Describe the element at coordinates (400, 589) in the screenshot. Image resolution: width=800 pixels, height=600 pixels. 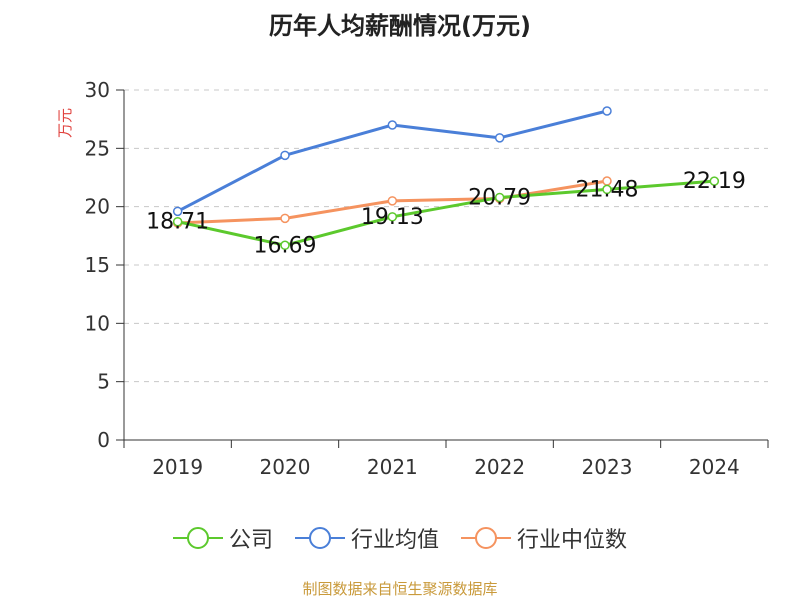
I see `source-note: 制图数据来自恒生聚源数据库` at that location.